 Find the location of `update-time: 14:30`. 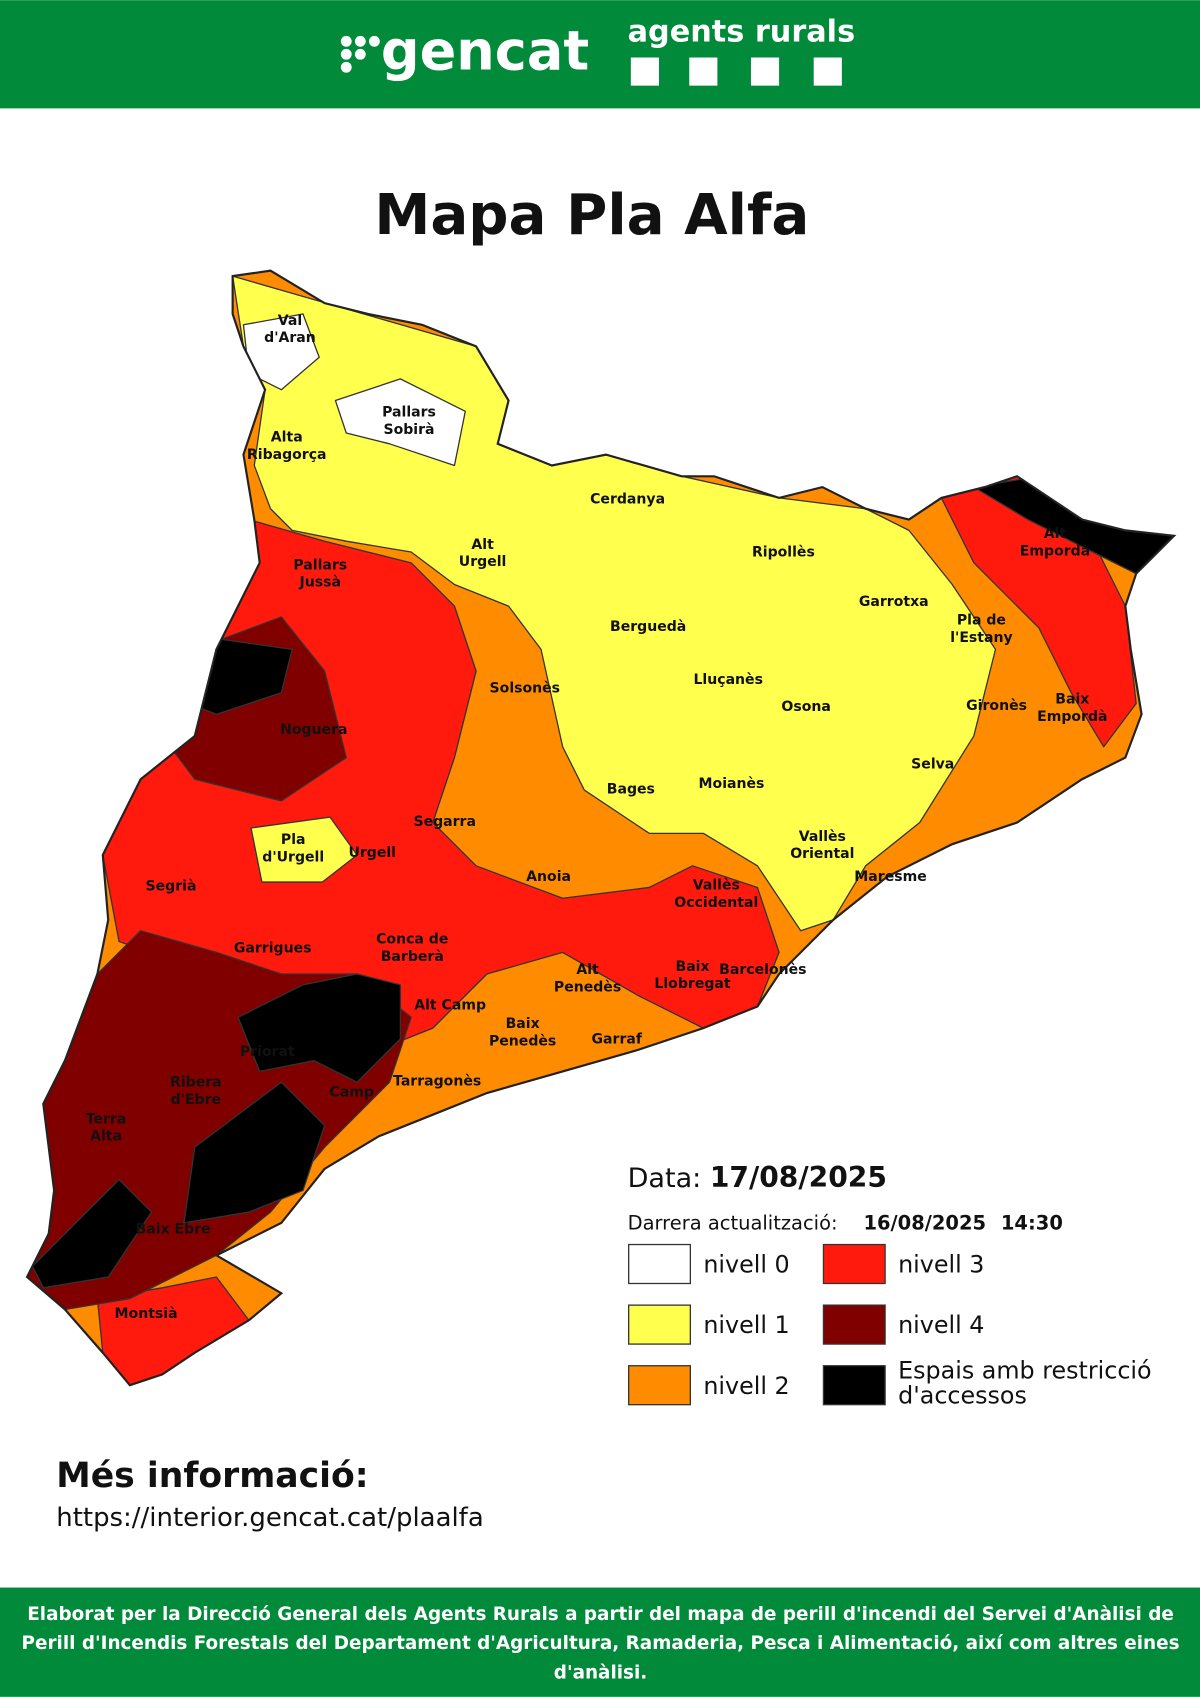

update-time: 14:30 is located at coordinates (1032, 1222).